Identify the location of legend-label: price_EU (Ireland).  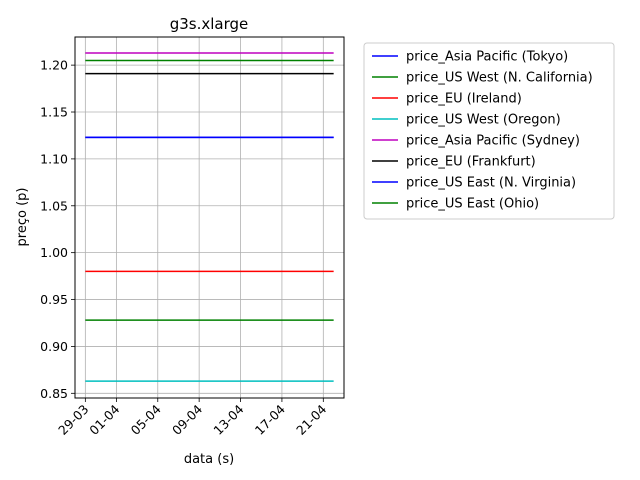
(464, 99).